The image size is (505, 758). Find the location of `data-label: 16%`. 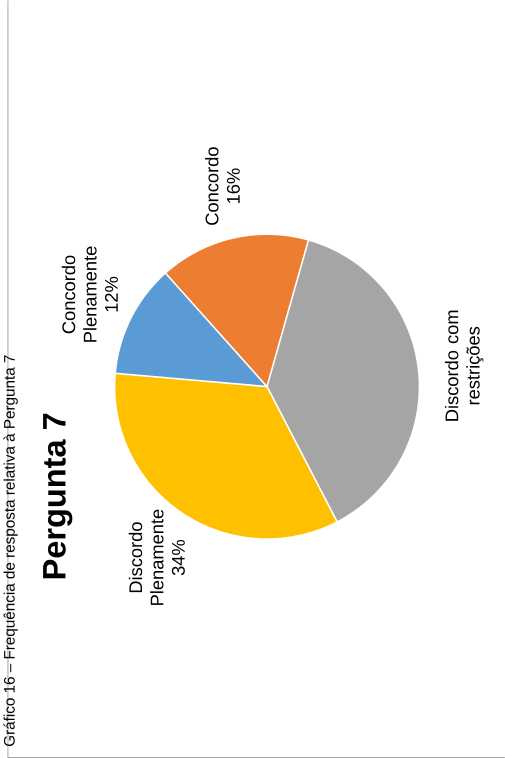

data-label: 16% is located at coordinates (233, 186).